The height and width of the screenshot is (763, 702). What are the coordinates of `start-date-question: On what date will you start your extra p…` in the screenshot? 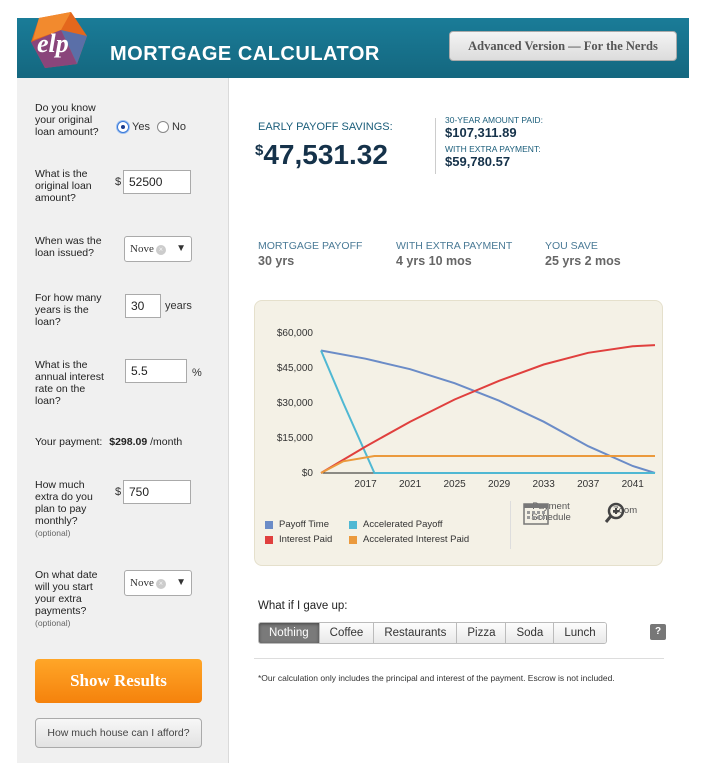 It's located at (70, 599).